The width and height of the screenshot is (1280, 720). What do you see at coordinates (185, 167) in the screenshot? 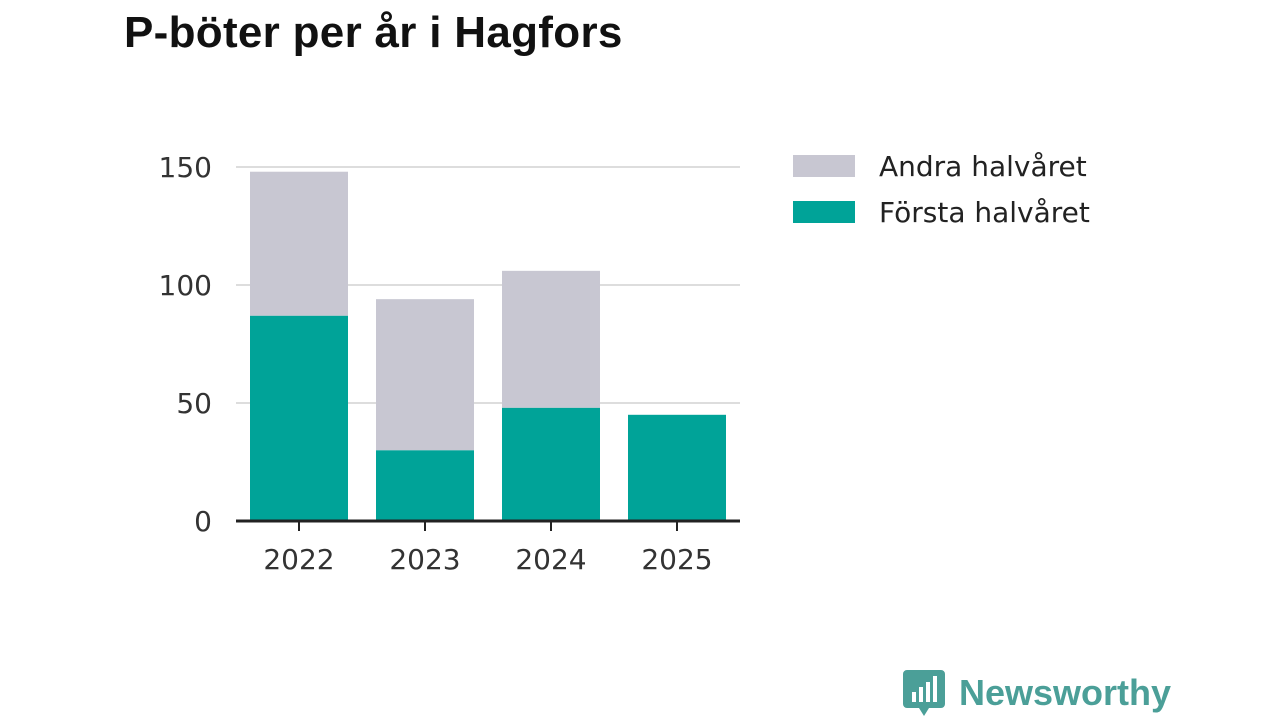
I see `y-tick-label: 150` at bounding box center [185, 167].